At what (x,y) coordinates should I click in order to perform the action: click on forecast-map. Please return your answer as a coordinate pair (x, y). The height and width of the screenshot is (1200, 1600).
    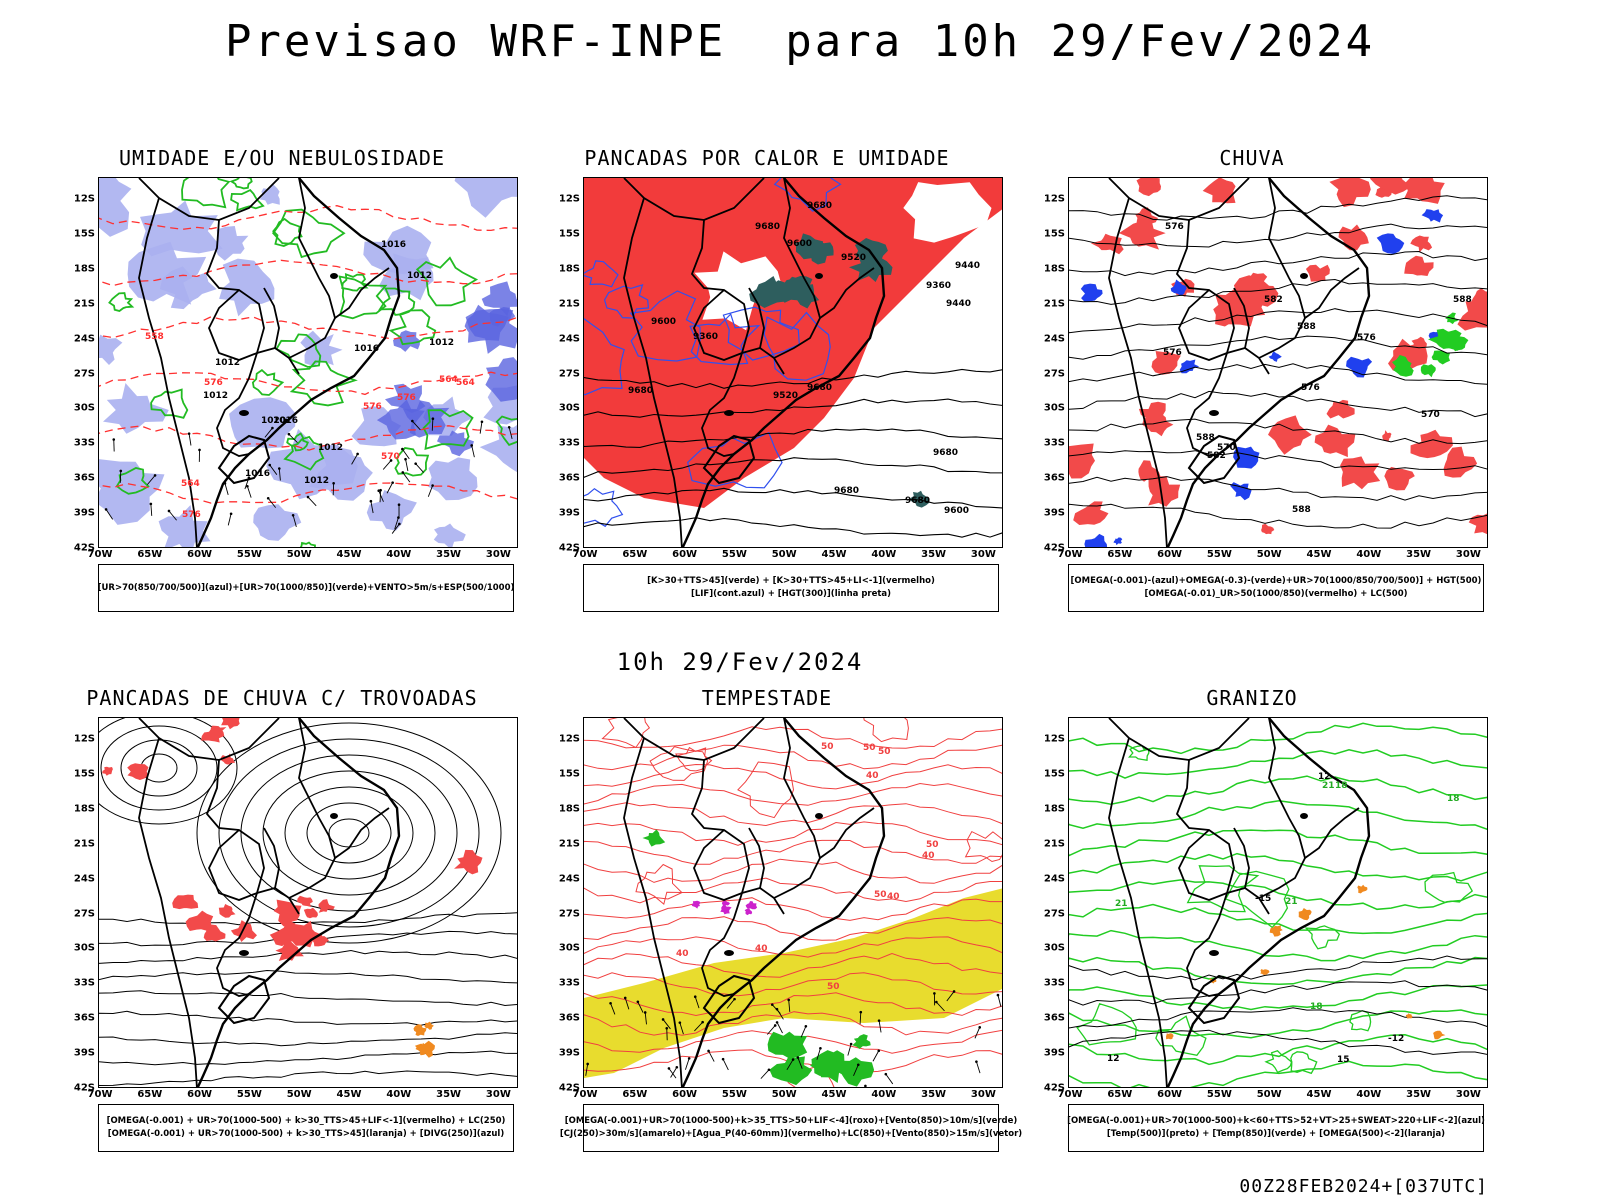
    Looking at the image, I should click on (308, 902).